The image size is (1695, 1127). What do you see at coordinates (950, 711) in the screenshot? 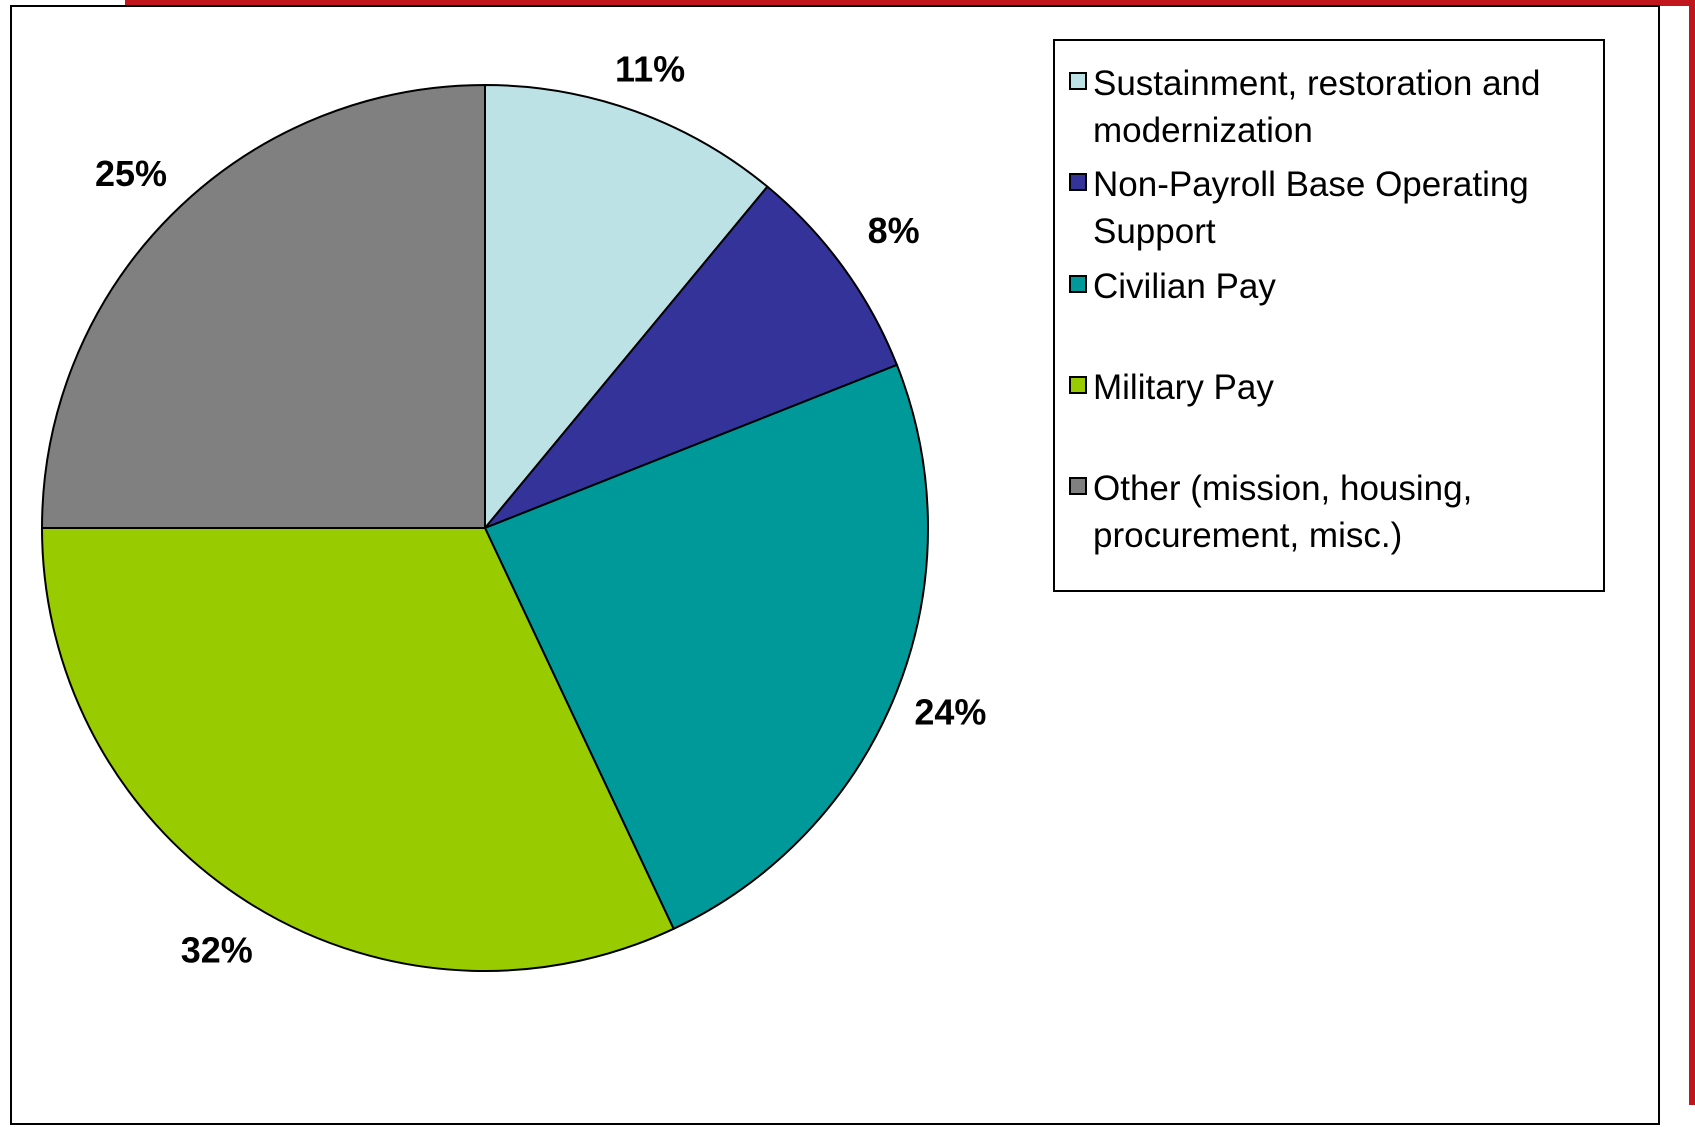
I see `data-label: 24%` at bounding box center [950, 711].